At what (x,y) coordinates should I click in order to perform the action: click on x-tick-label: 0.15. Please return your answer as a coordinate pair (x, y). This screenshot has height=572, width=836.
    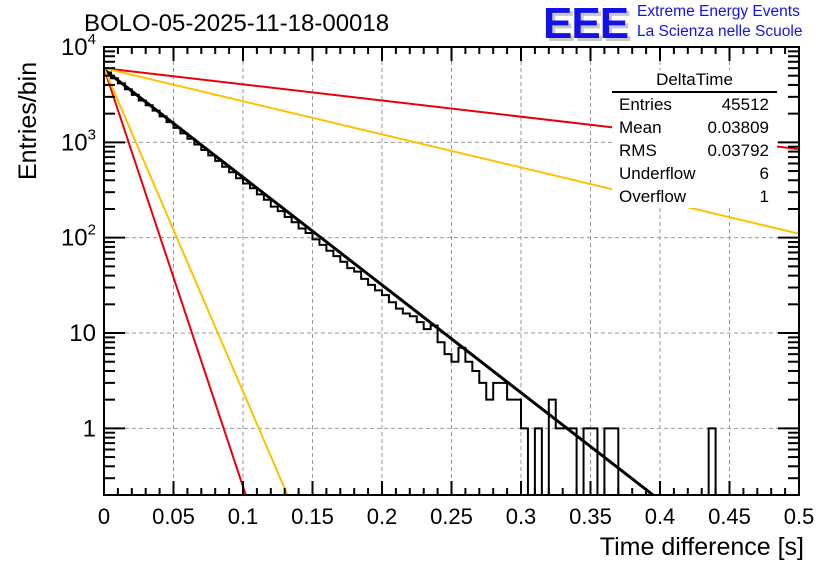
    Looking at the image, I should click on (312, 516).